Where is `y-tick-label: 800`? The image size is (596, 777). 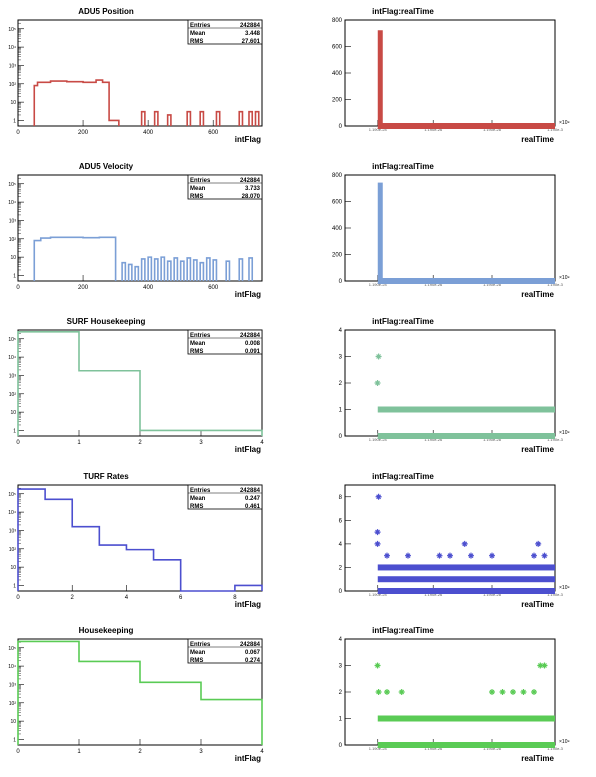 y-tick-label: 800 is located at coordinates (337, 21).